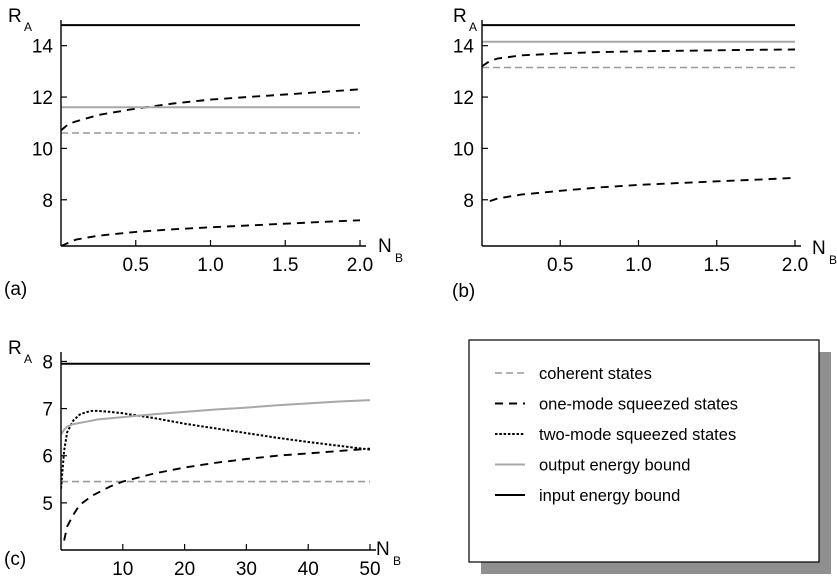 The width and height of the screenshot is (837, 576). I want to click on legend-label-two-mode: two-mode squeezed states, so click(637, 435).